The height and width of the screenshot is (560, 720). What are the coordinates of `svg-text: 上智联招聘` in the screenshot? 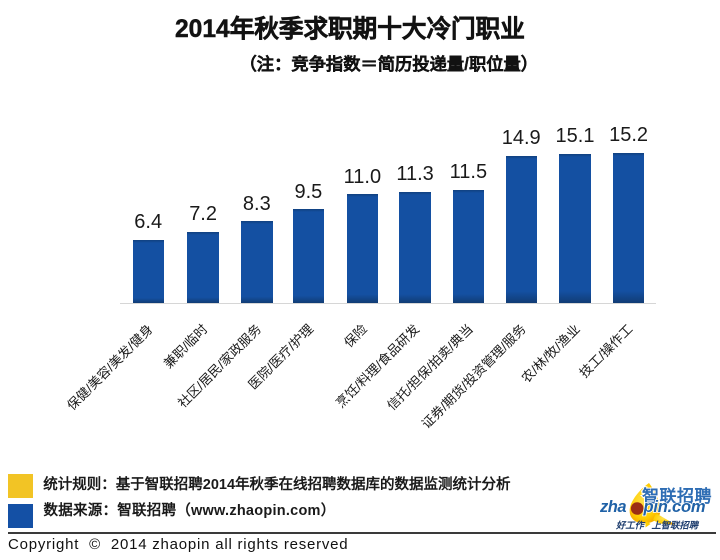 It's located at (676, 525).